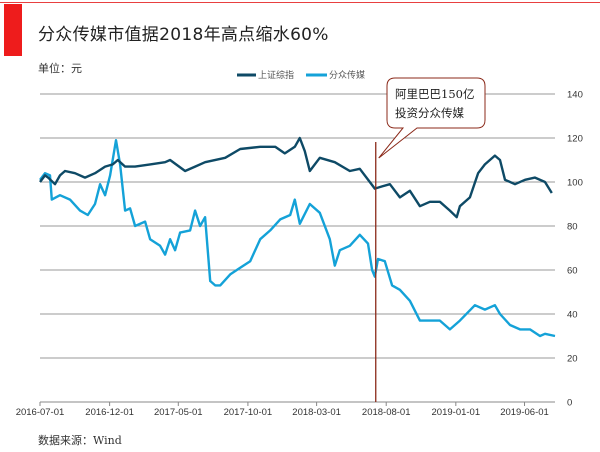 The width and height of the screenshot is (600, 452). Describe the element at coordinates (183, 35) in the screenshot. I see `page-title: 分众传媒市值据2018年高点缩水60%` at that location.